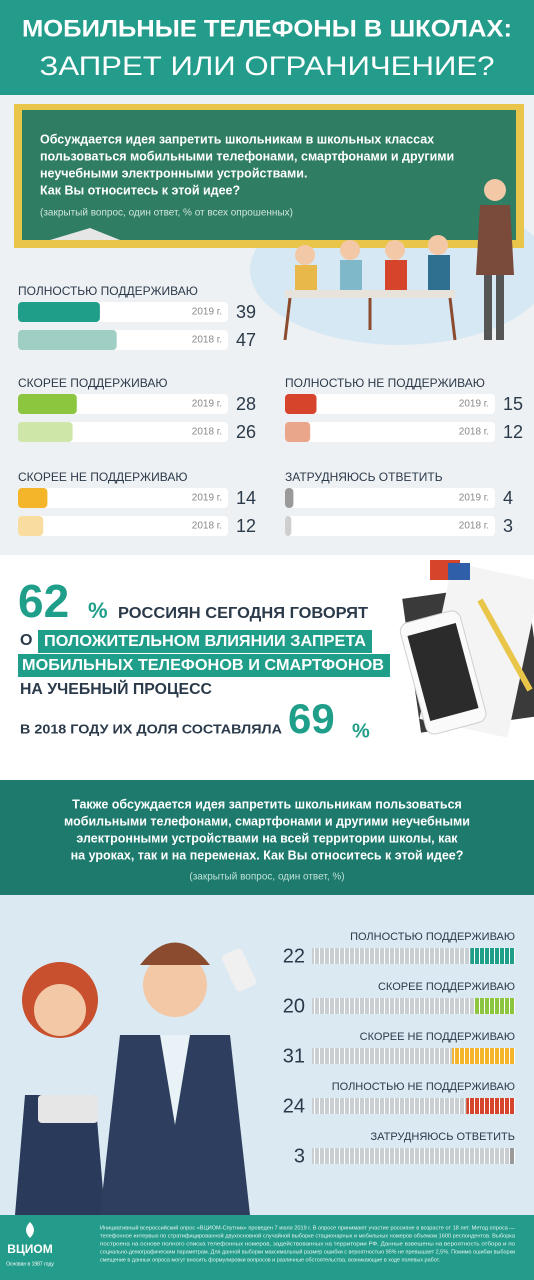 The height and width of the screenshot is (1280, 534). I want to click on value-label: 24, so click(294, 1106).